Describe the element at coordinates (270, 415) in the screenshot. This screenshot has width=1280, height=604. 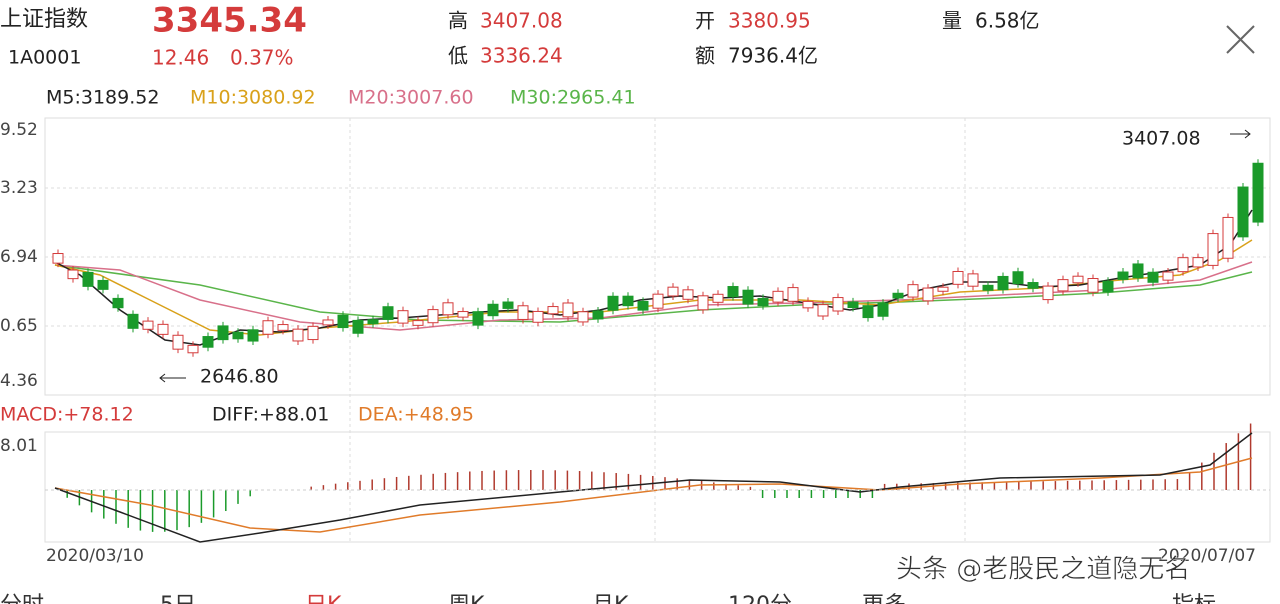
I see `diff: DIFF:+88.01` at that location.